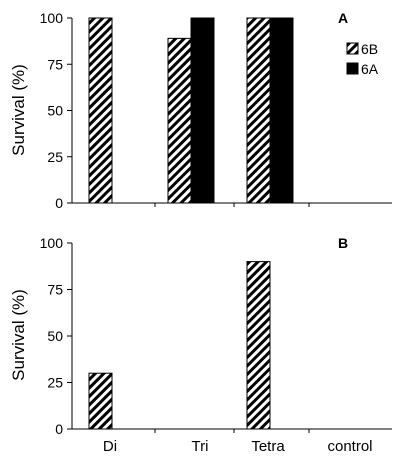 The width and height of the screenshot is (400, 467). What do you see at coordinates (200, 446) in the screenshot?
I see `x-category-label-tri: Tri` at bounding box center [200, 446].